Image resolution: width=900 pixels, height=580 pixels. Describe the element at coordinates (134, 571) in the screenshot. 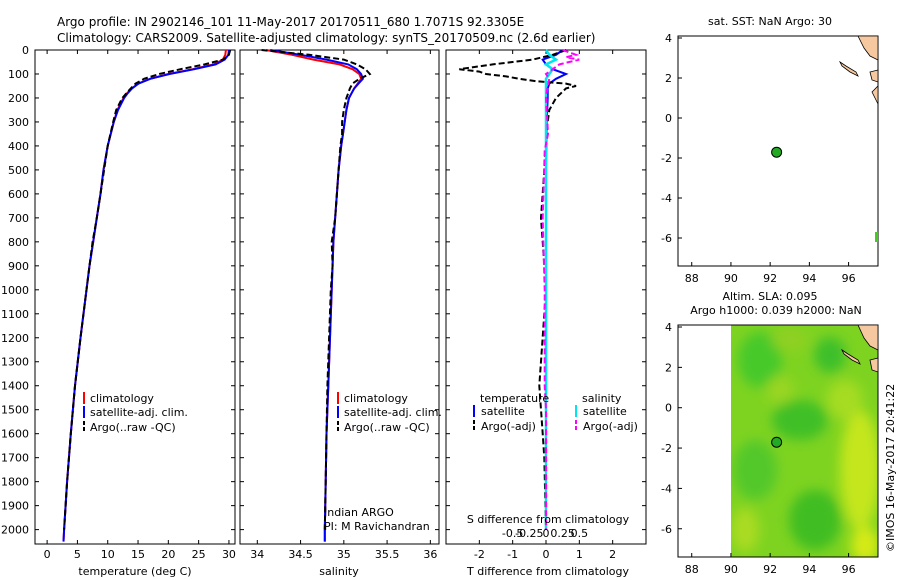

I see `temperature-xlabel: temperature (deg C)` at that location.